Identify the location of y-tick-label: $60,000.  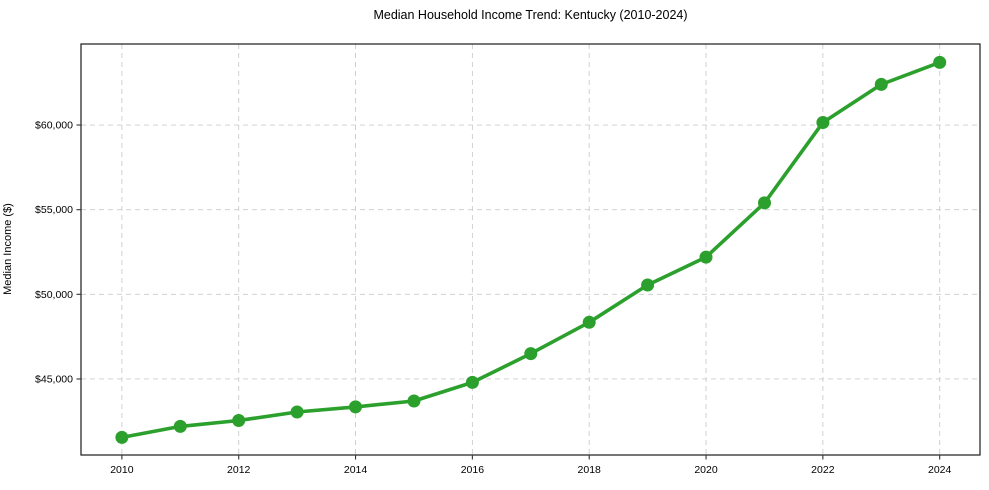
(54, 126).